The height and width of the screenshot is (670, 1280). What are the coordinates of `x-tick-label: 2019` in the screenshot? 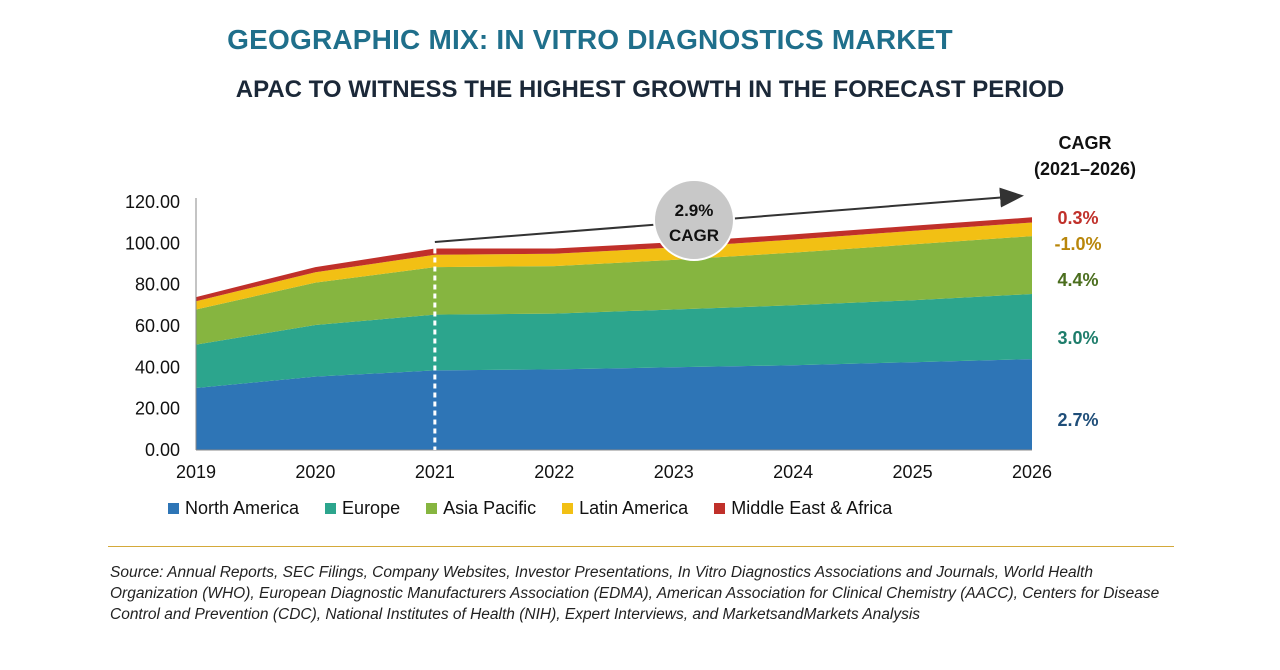 It's located at (196, 472).